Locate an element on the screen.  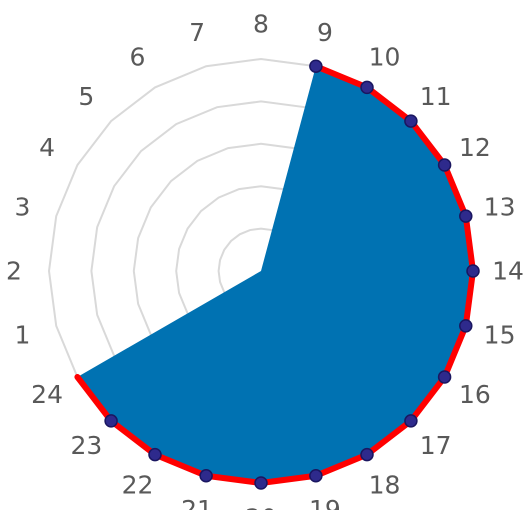
category-label-10: 10 is located at coordinates (385, 57).